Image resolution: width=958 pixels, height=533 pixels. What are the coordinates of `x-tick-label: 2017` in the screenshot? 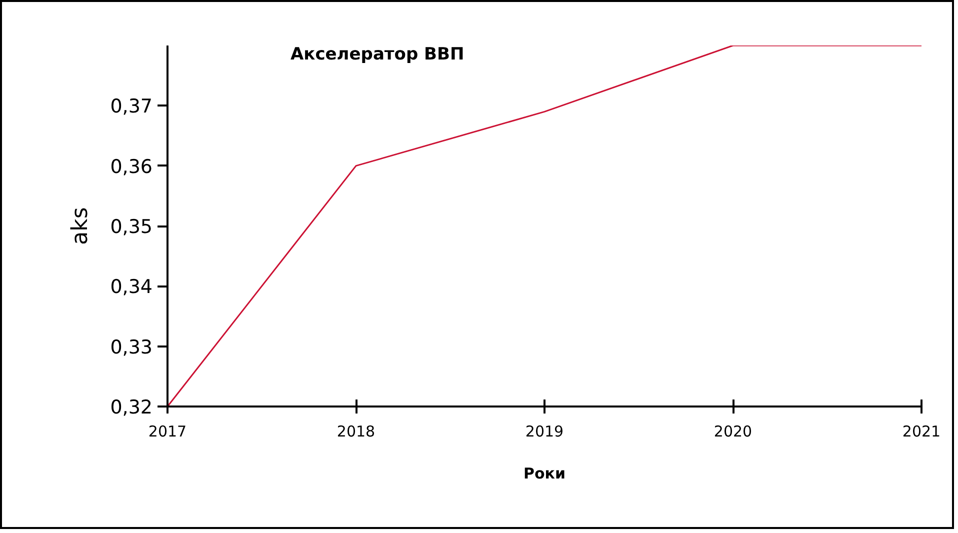 It's located at (167, 431).